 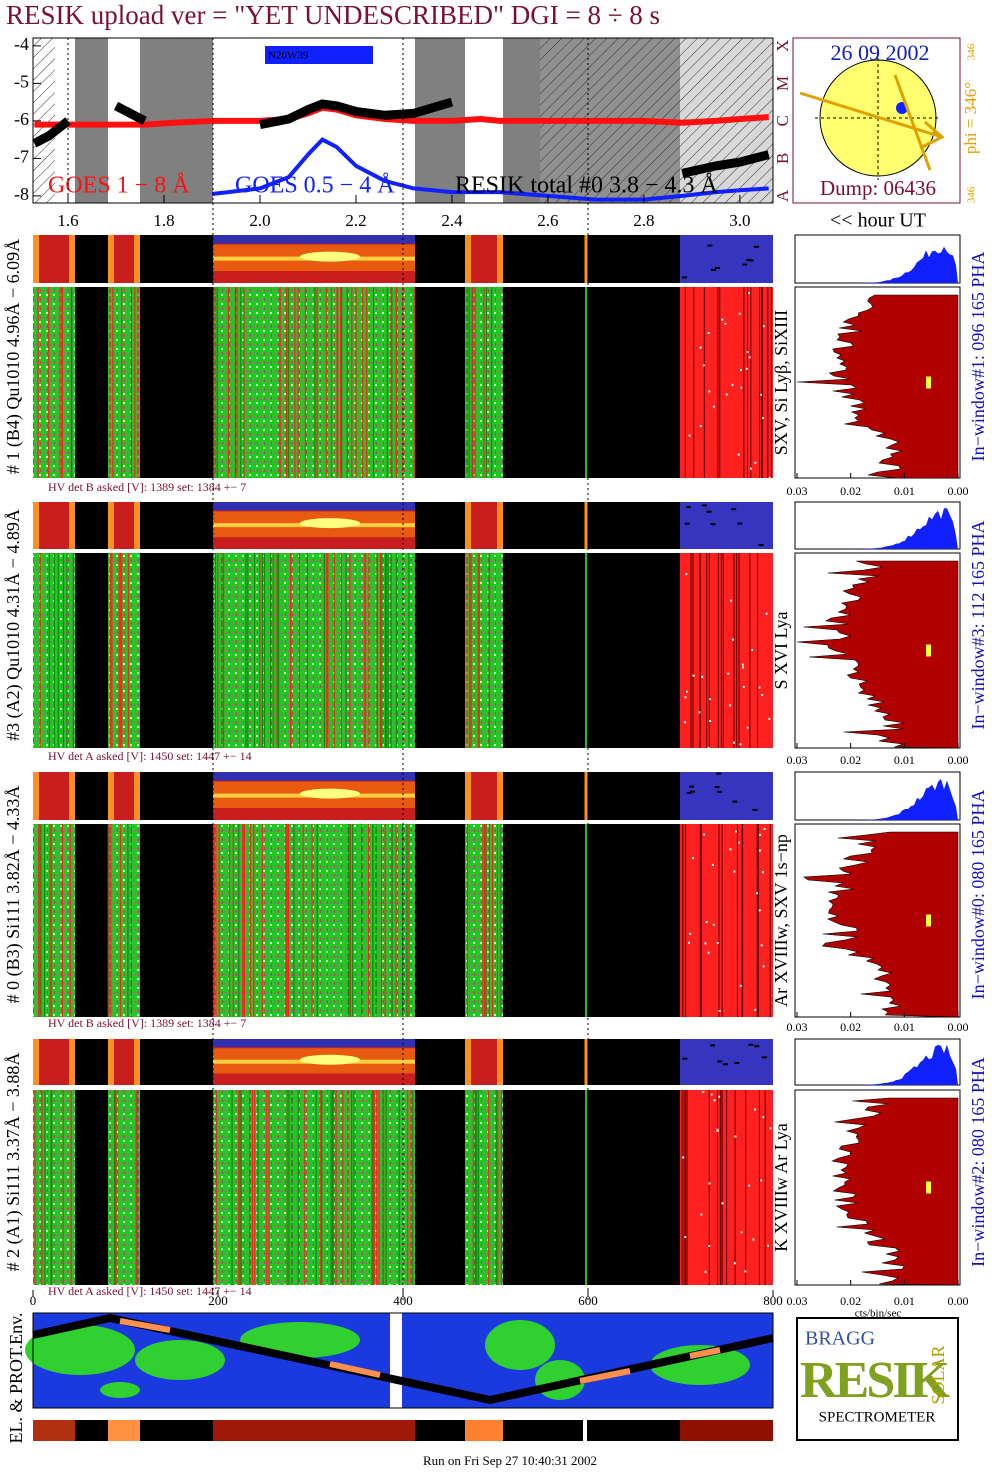 I want to click on y-tick-label: -5, so click(x=21, y=82).